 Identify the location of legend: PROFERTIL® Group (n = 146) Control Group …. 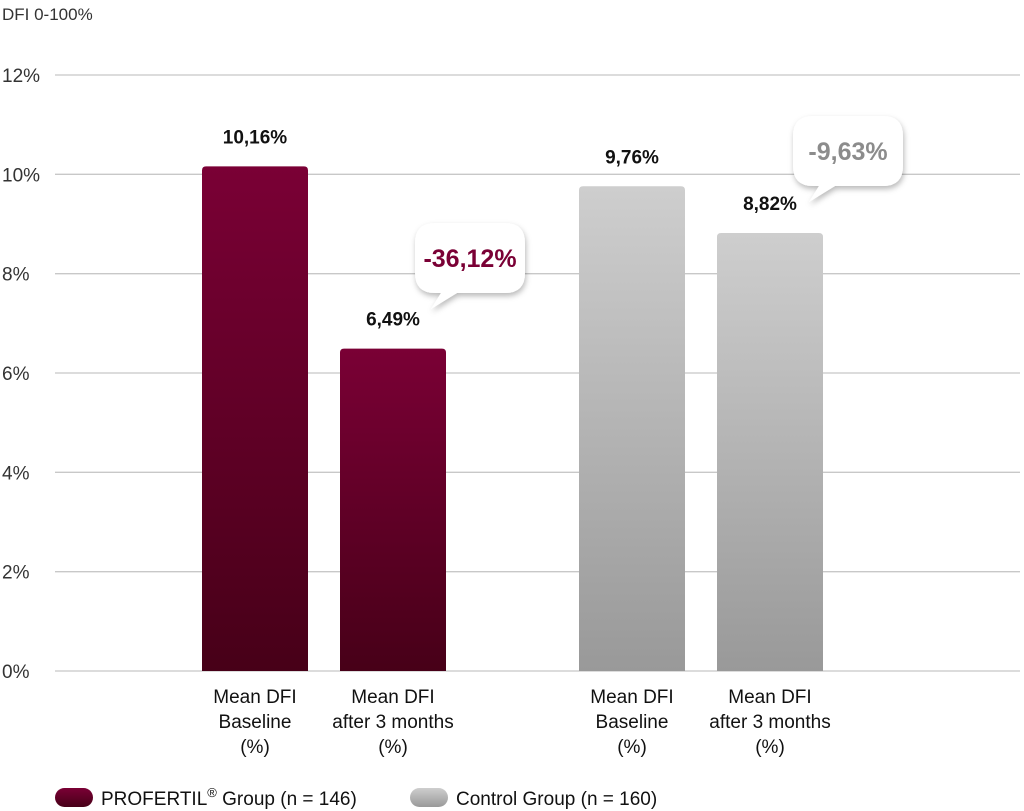
(356, 797).